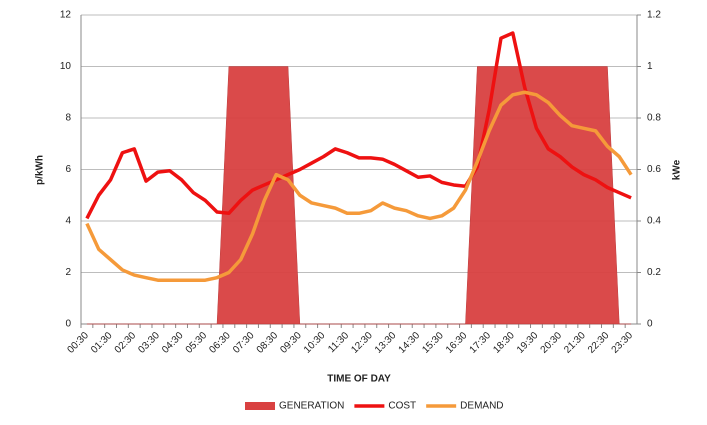  What do you see at coordinates (481, 406) in the screenshot?
I see `legend-label: DEMAND` at bounding box center [481, 406].